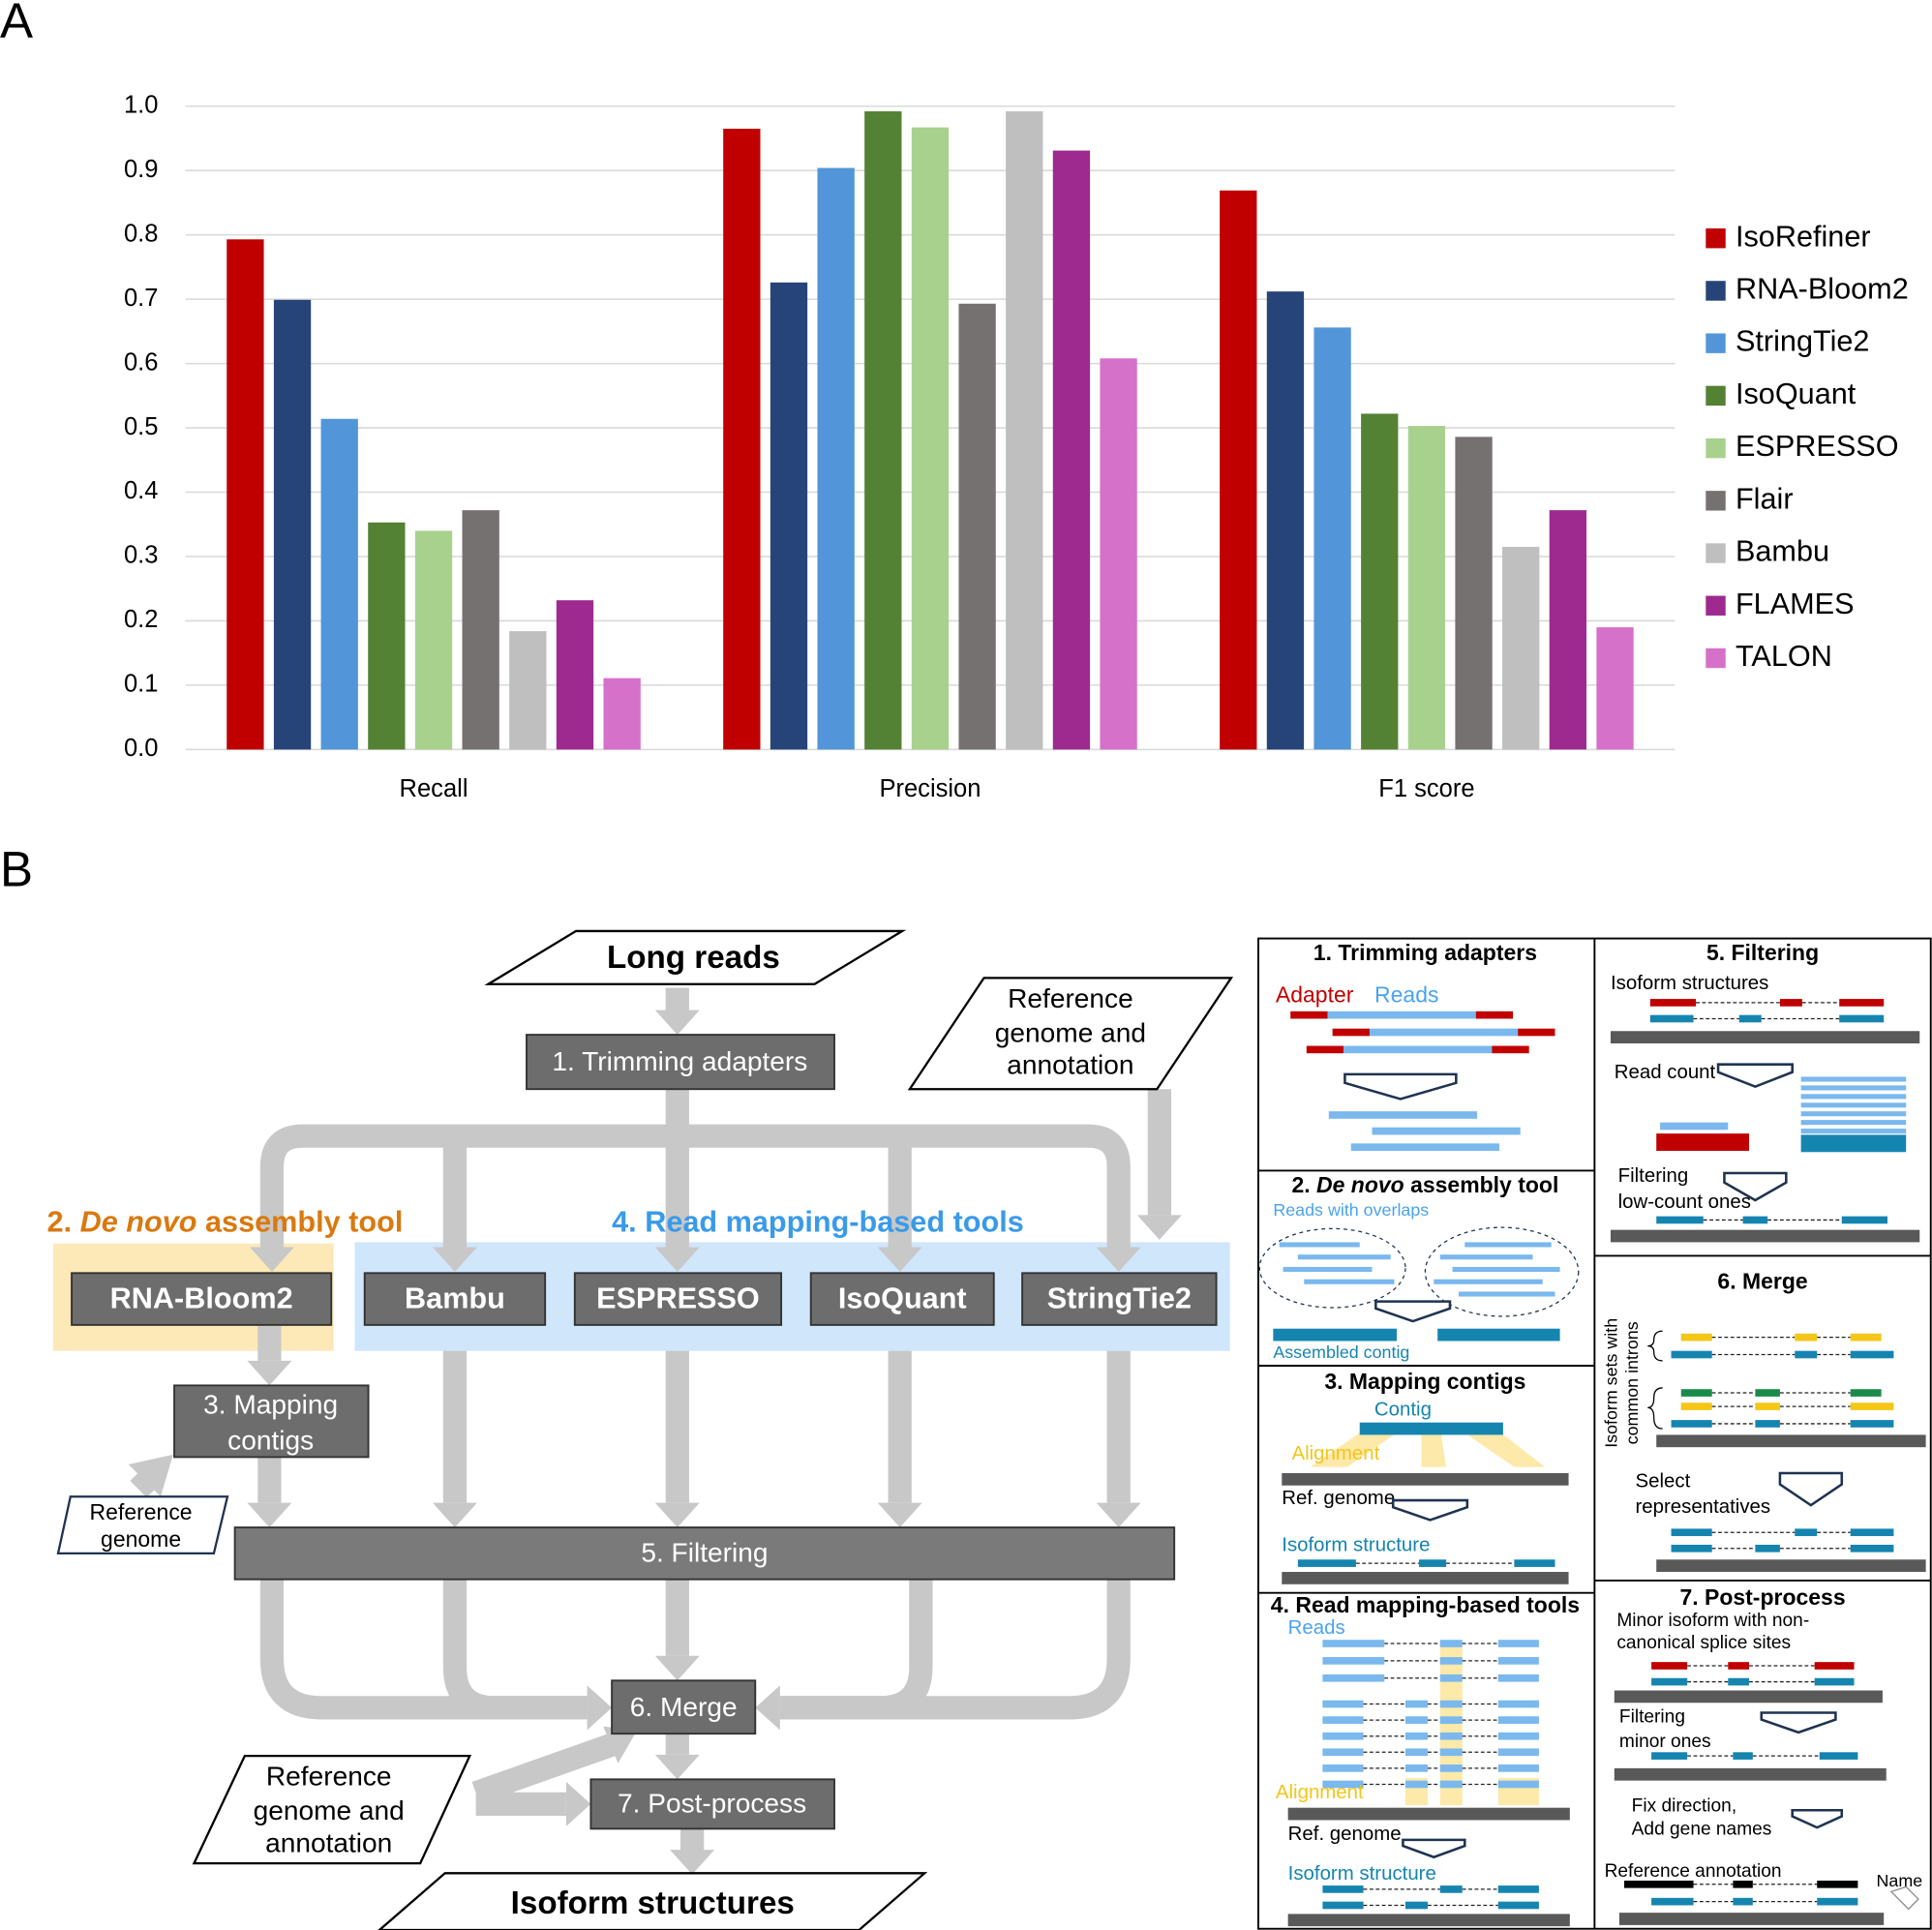  Describe the element at coordinates (902, 1298) in the screenshot. I see `tool-label: IsoQuant` at that location.